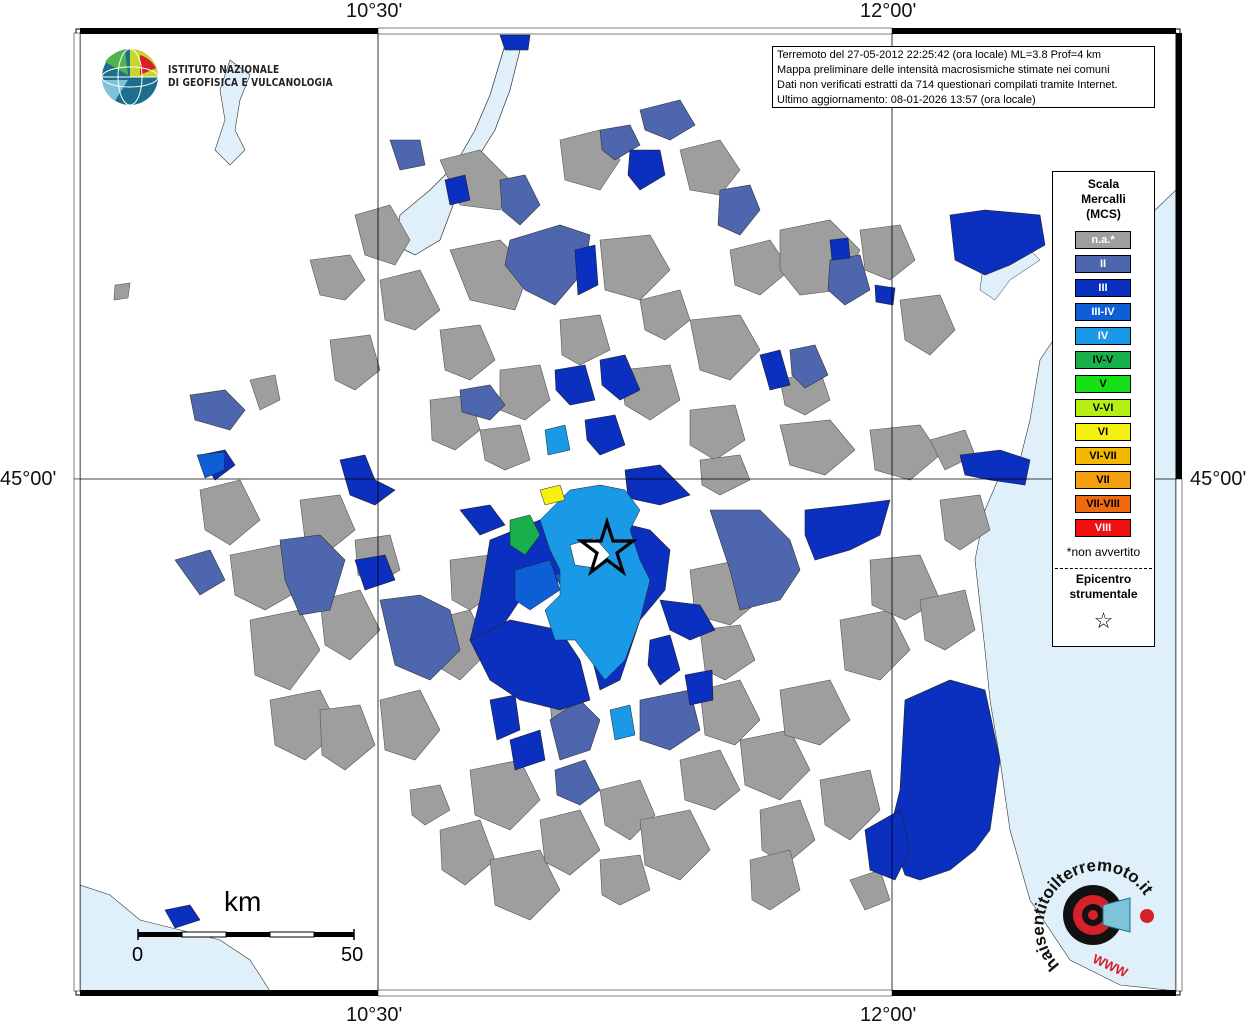  I want to click on river-iseo, so click(232, 112).